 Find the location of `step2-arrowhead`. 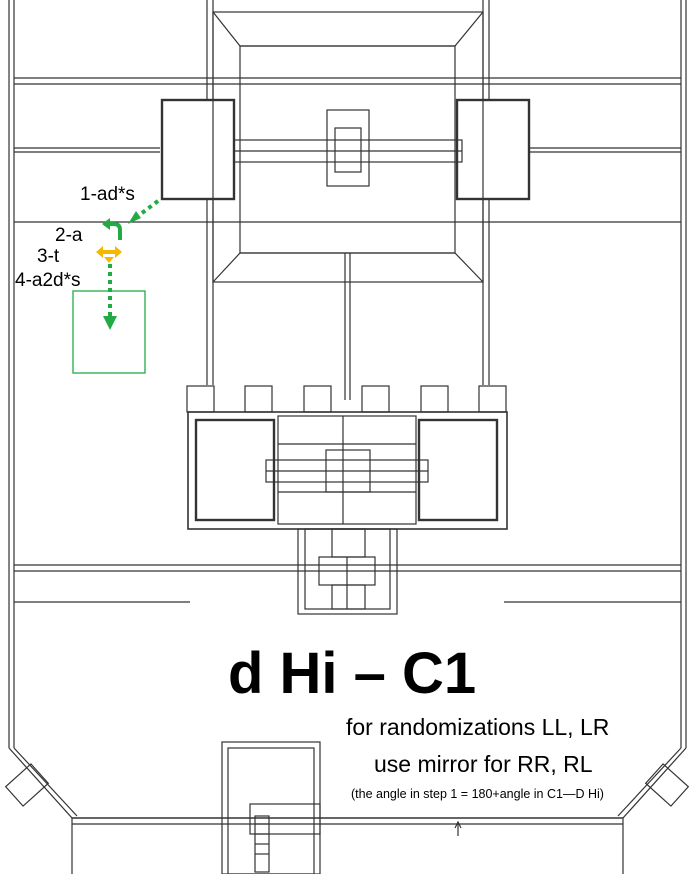

step2-arrowhead is located at coordinates (106, 224).